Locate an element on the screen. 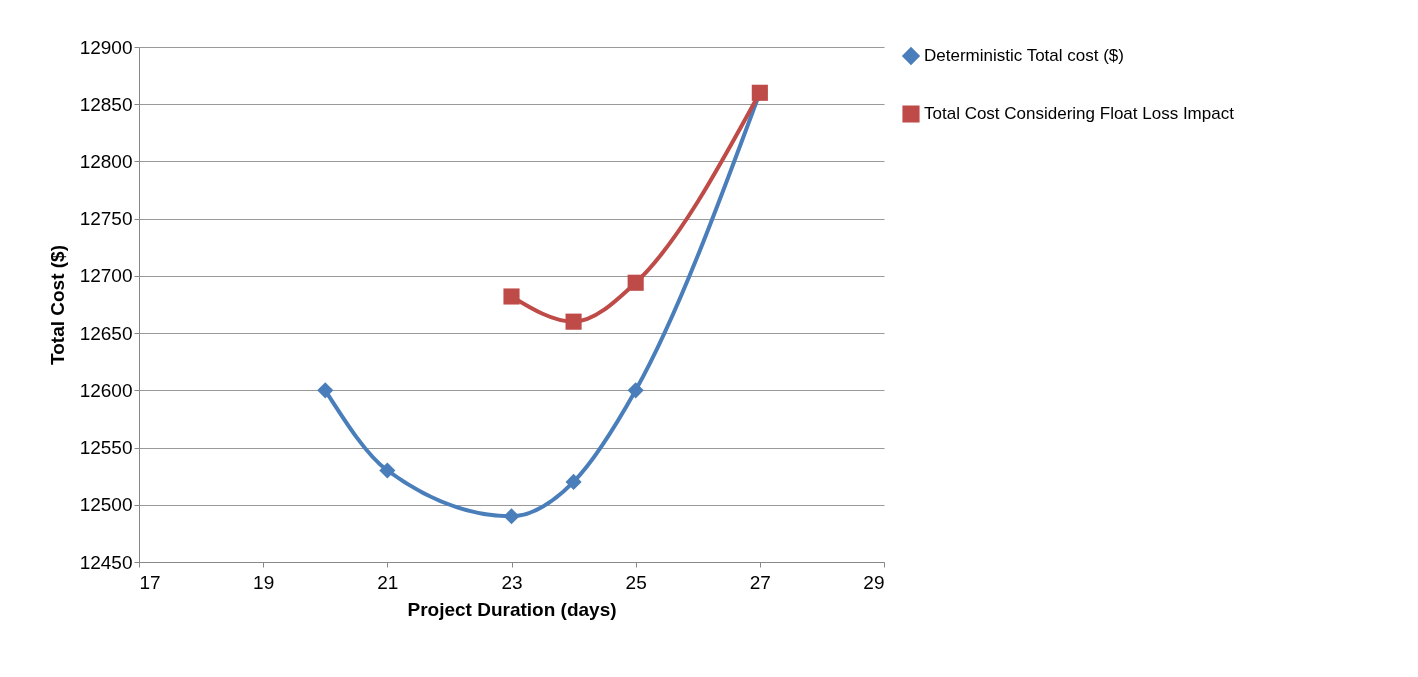  y-tick-label: 12700 is located at coordinates (106, 276).